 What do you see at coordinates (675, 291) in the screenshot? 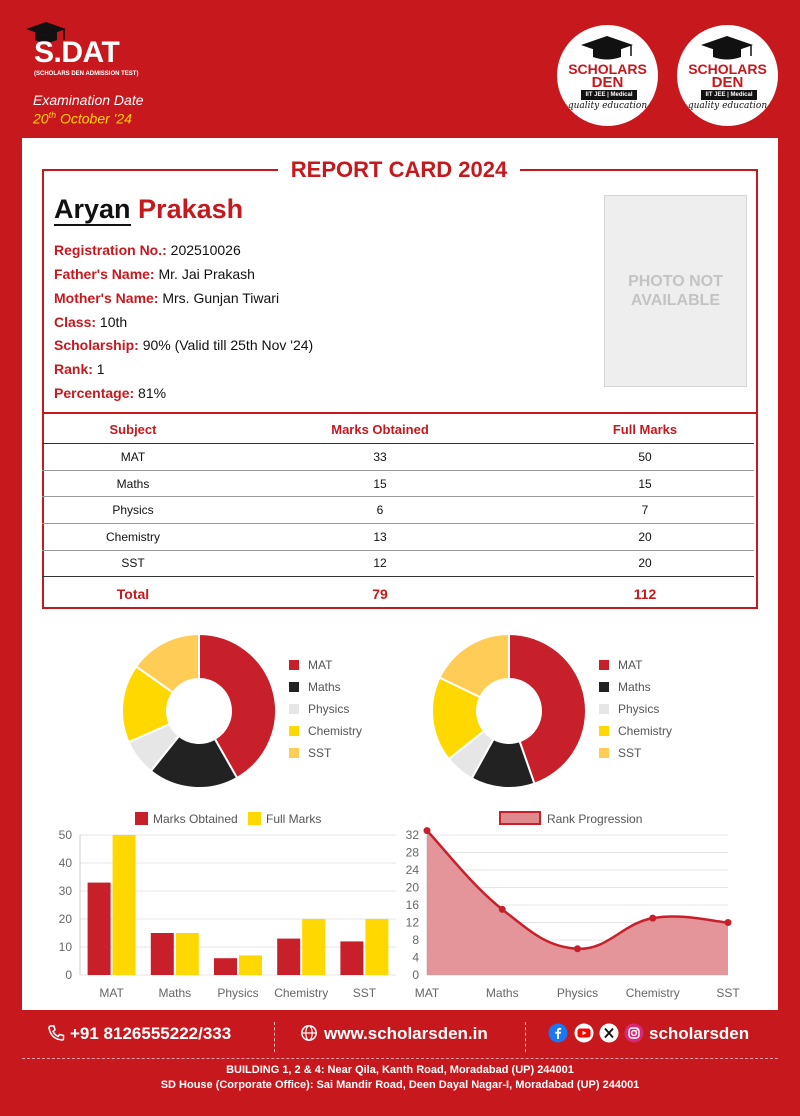
I see `photo-placeholder-text: PHOTO NOT AVAILABLE` at bounding box center [675, 291].